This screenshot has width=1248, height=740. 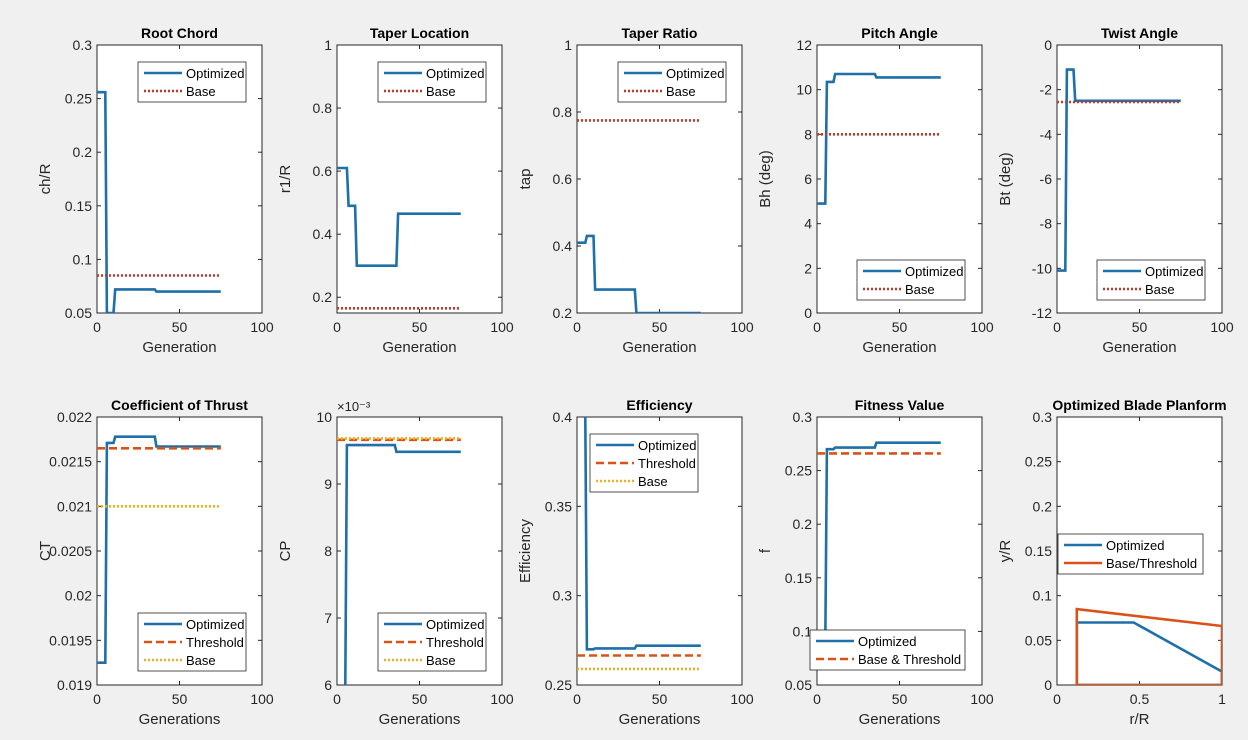 What do you see at coordinates (285, 551) in the screenshot?
I see `y-axis-label: CP` at bounding box center [285, 551].